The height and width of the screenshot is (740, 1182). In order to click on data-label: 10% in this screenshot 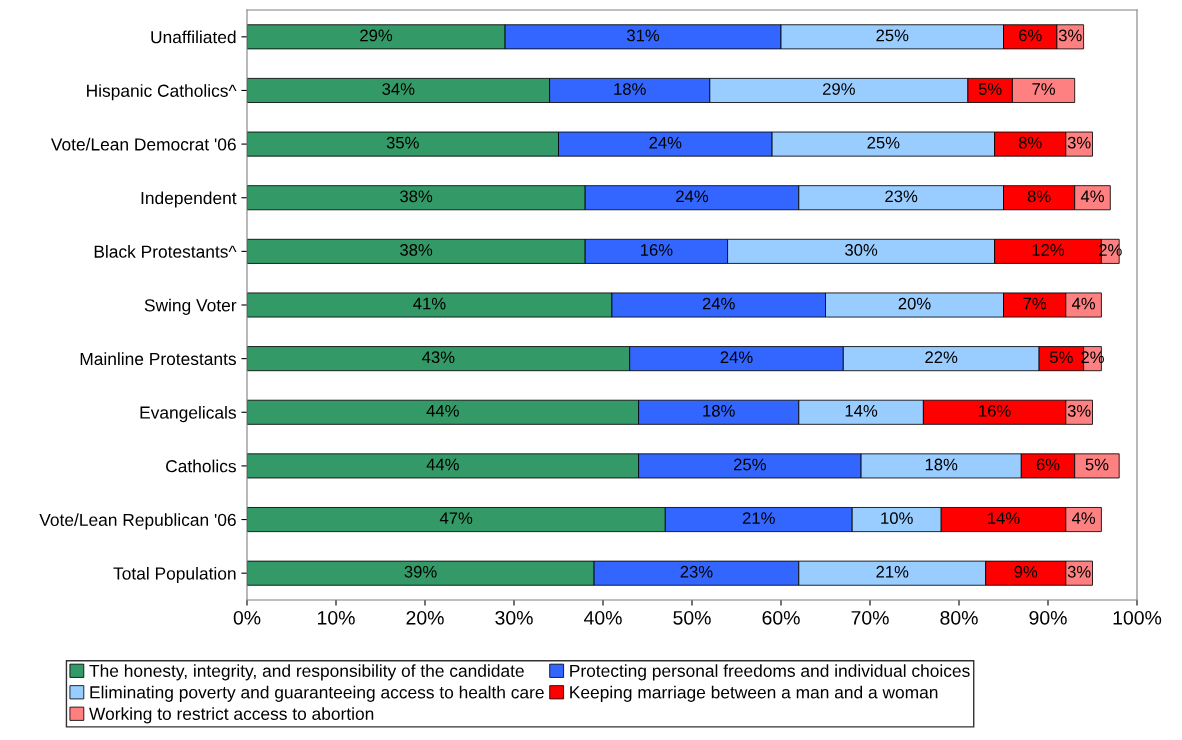, I will do `click(897, 518)`.